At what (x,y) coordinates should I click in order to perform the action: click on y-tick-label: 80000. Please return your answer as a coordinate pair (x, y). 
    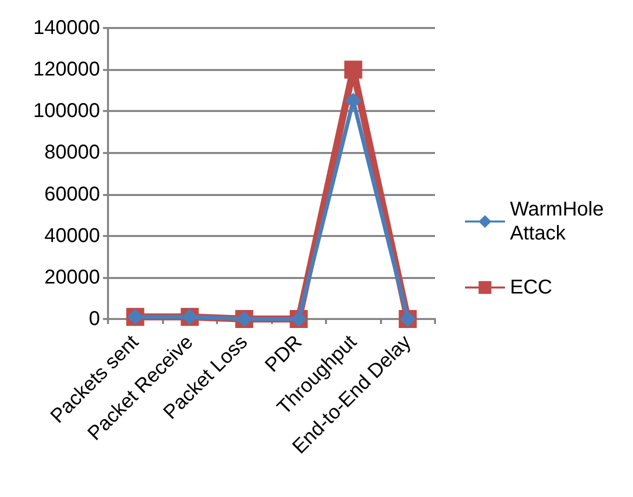
    Looking at the image, I should click on (72, 153).